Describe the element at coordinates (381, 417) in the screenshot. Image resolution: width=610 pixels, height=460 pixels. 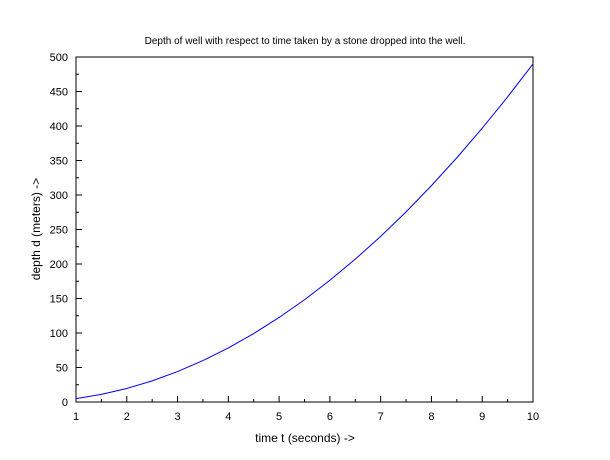
I see `x-tick-label: 7` at that location.